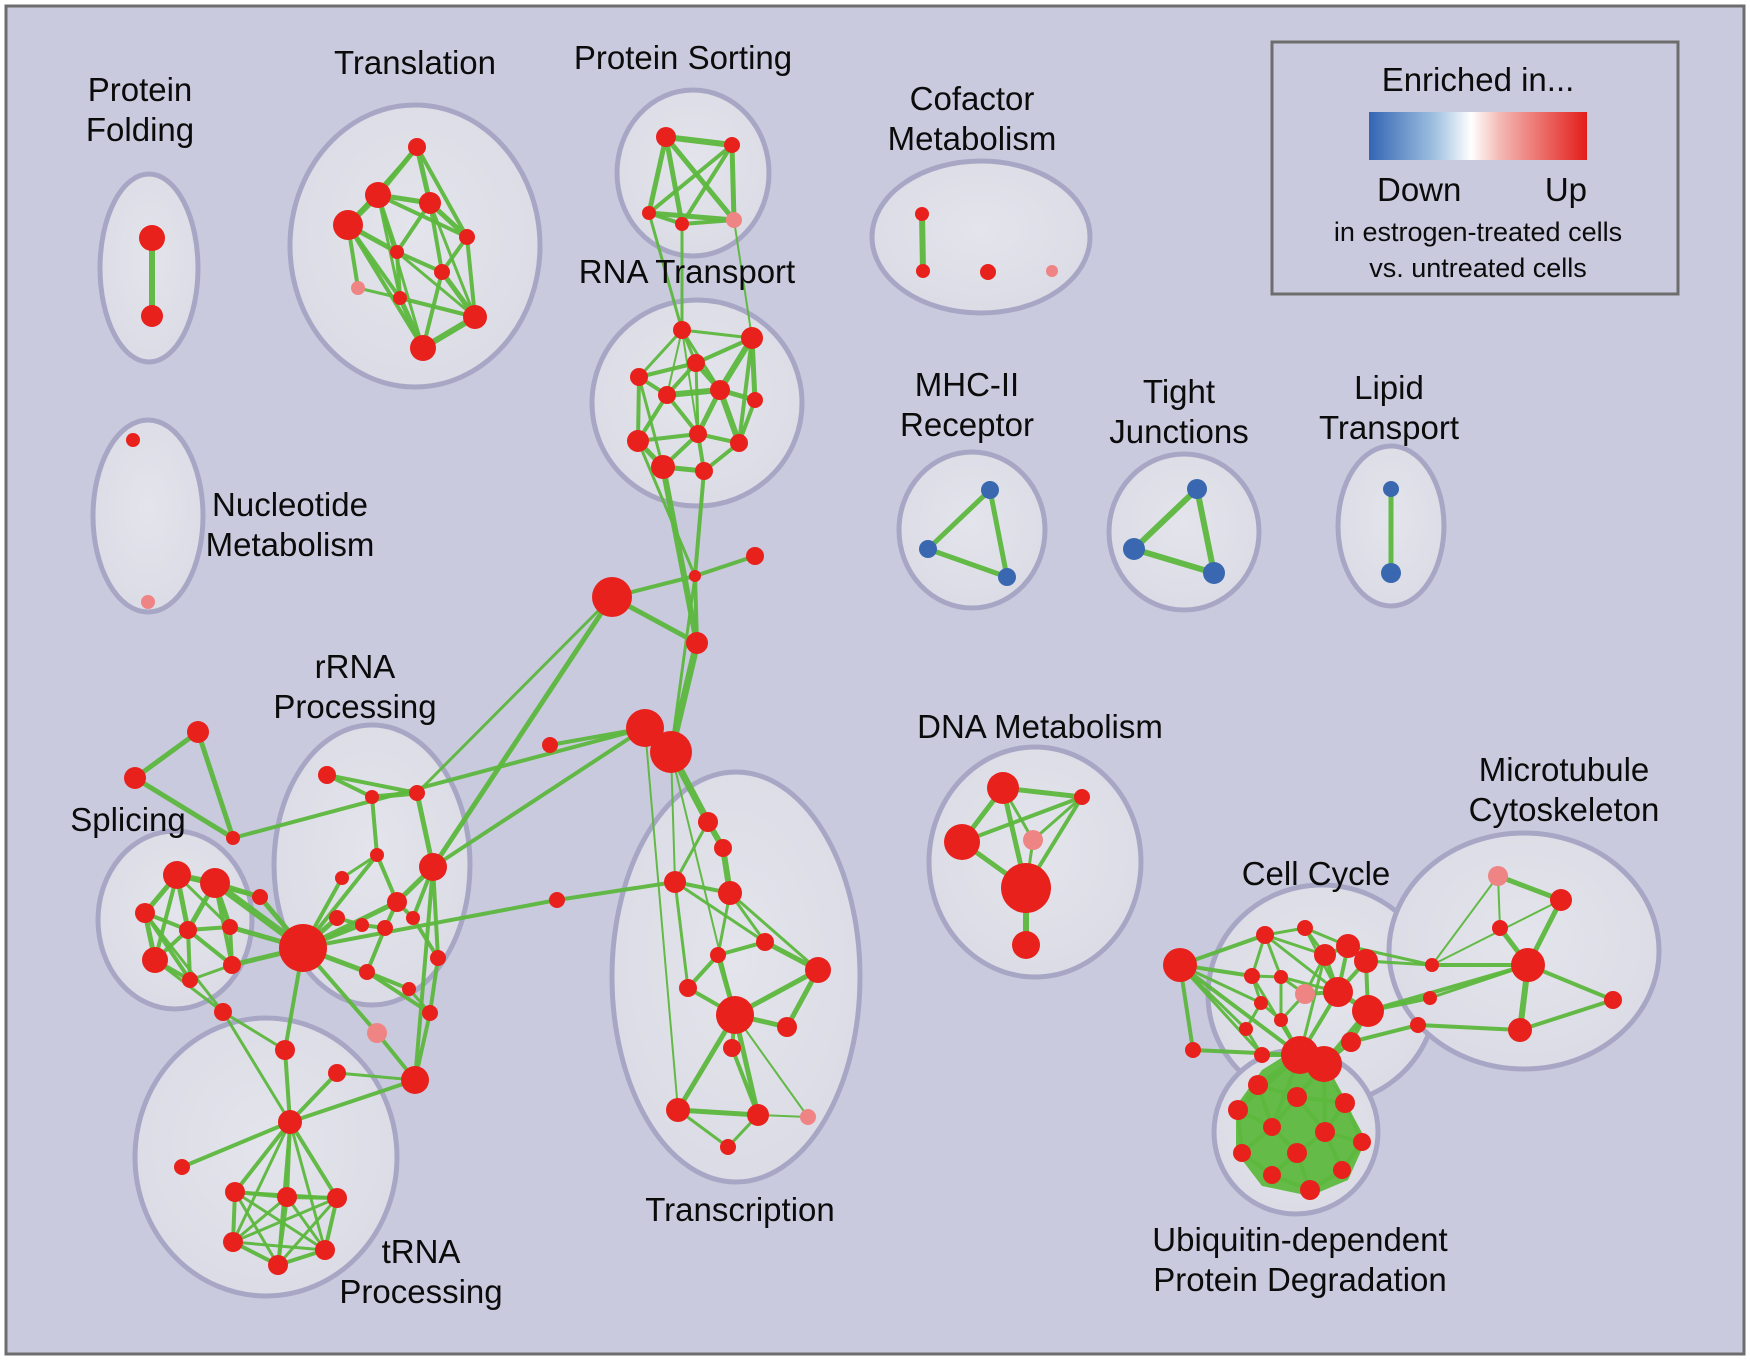  What do you see at coordinates (645, 728) in the screenshot?
I see `network-node-hub1` at bounding box center [645, 728].